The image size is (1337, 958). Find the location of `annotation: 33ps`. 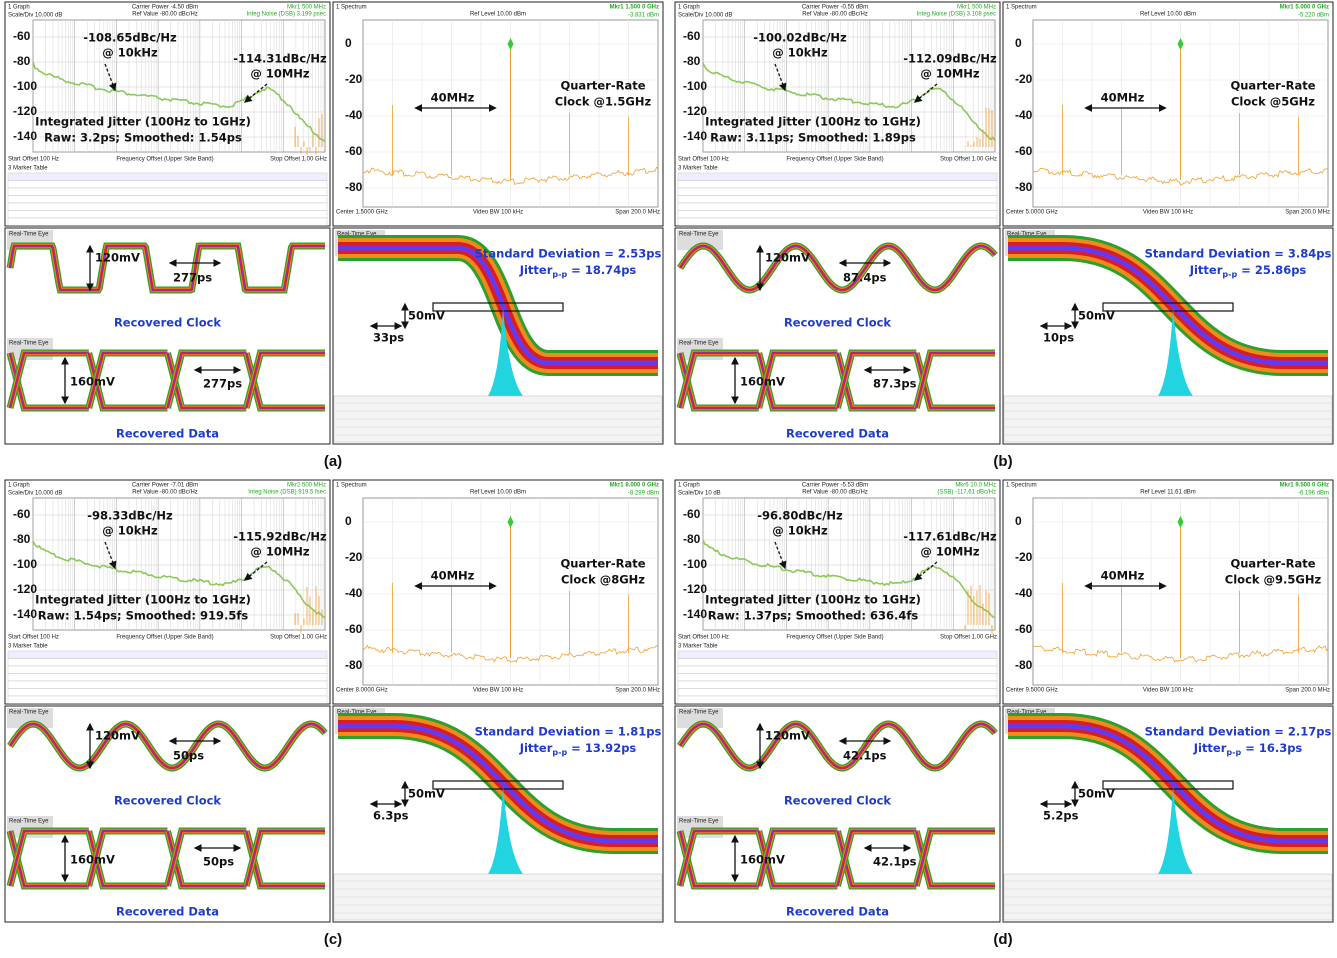

annotation: 33ps is located at coordinates (388, 338).